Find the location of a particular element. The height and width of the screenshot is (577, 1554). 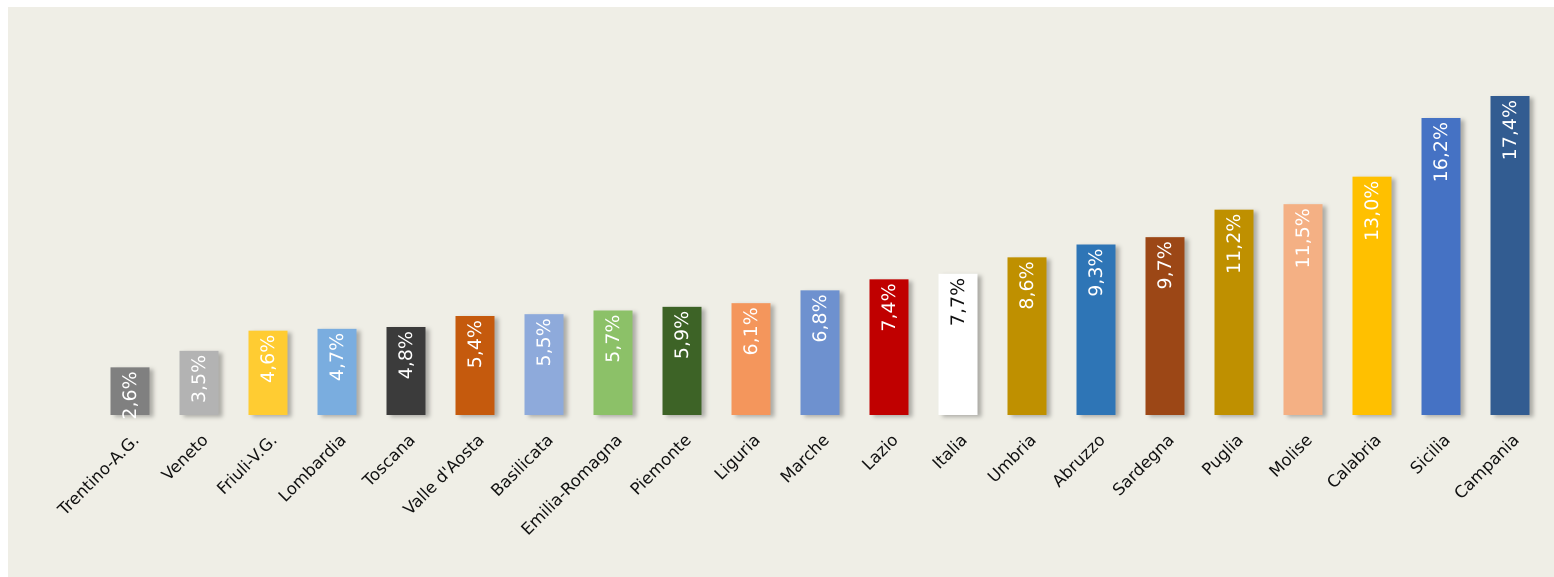

category-label: Italia is located at coordinates (950, 451).